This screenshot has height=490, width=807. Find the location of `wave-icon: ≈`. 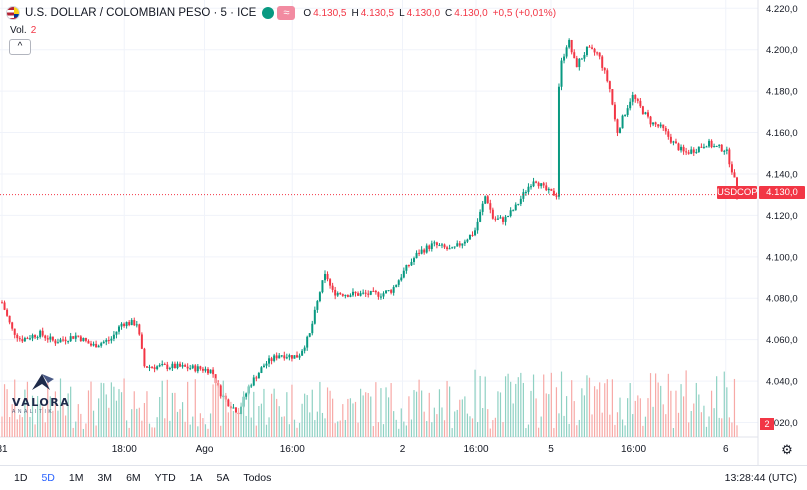

wave-icon: ≈ is located at coordinates (286, 13).